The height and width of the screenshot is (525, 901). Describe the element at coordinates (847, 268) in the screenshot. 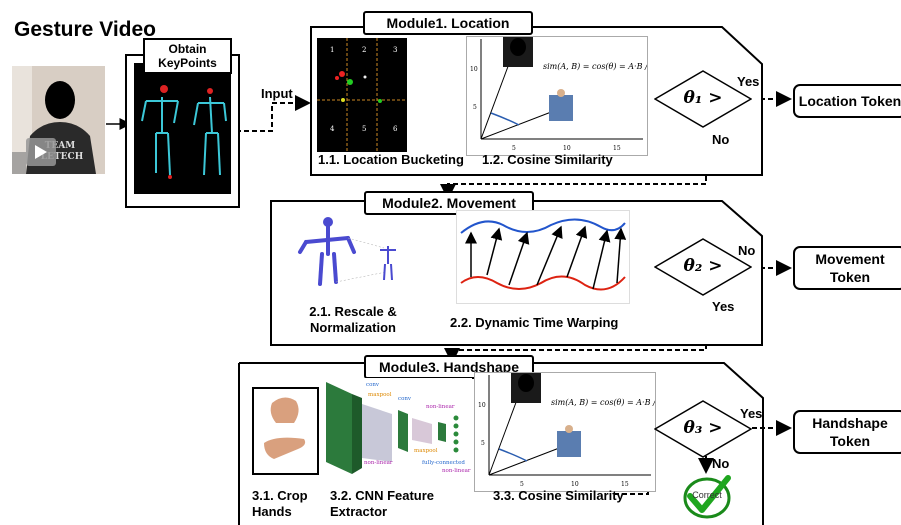

I see `movement-token: Movement Token` at that location.